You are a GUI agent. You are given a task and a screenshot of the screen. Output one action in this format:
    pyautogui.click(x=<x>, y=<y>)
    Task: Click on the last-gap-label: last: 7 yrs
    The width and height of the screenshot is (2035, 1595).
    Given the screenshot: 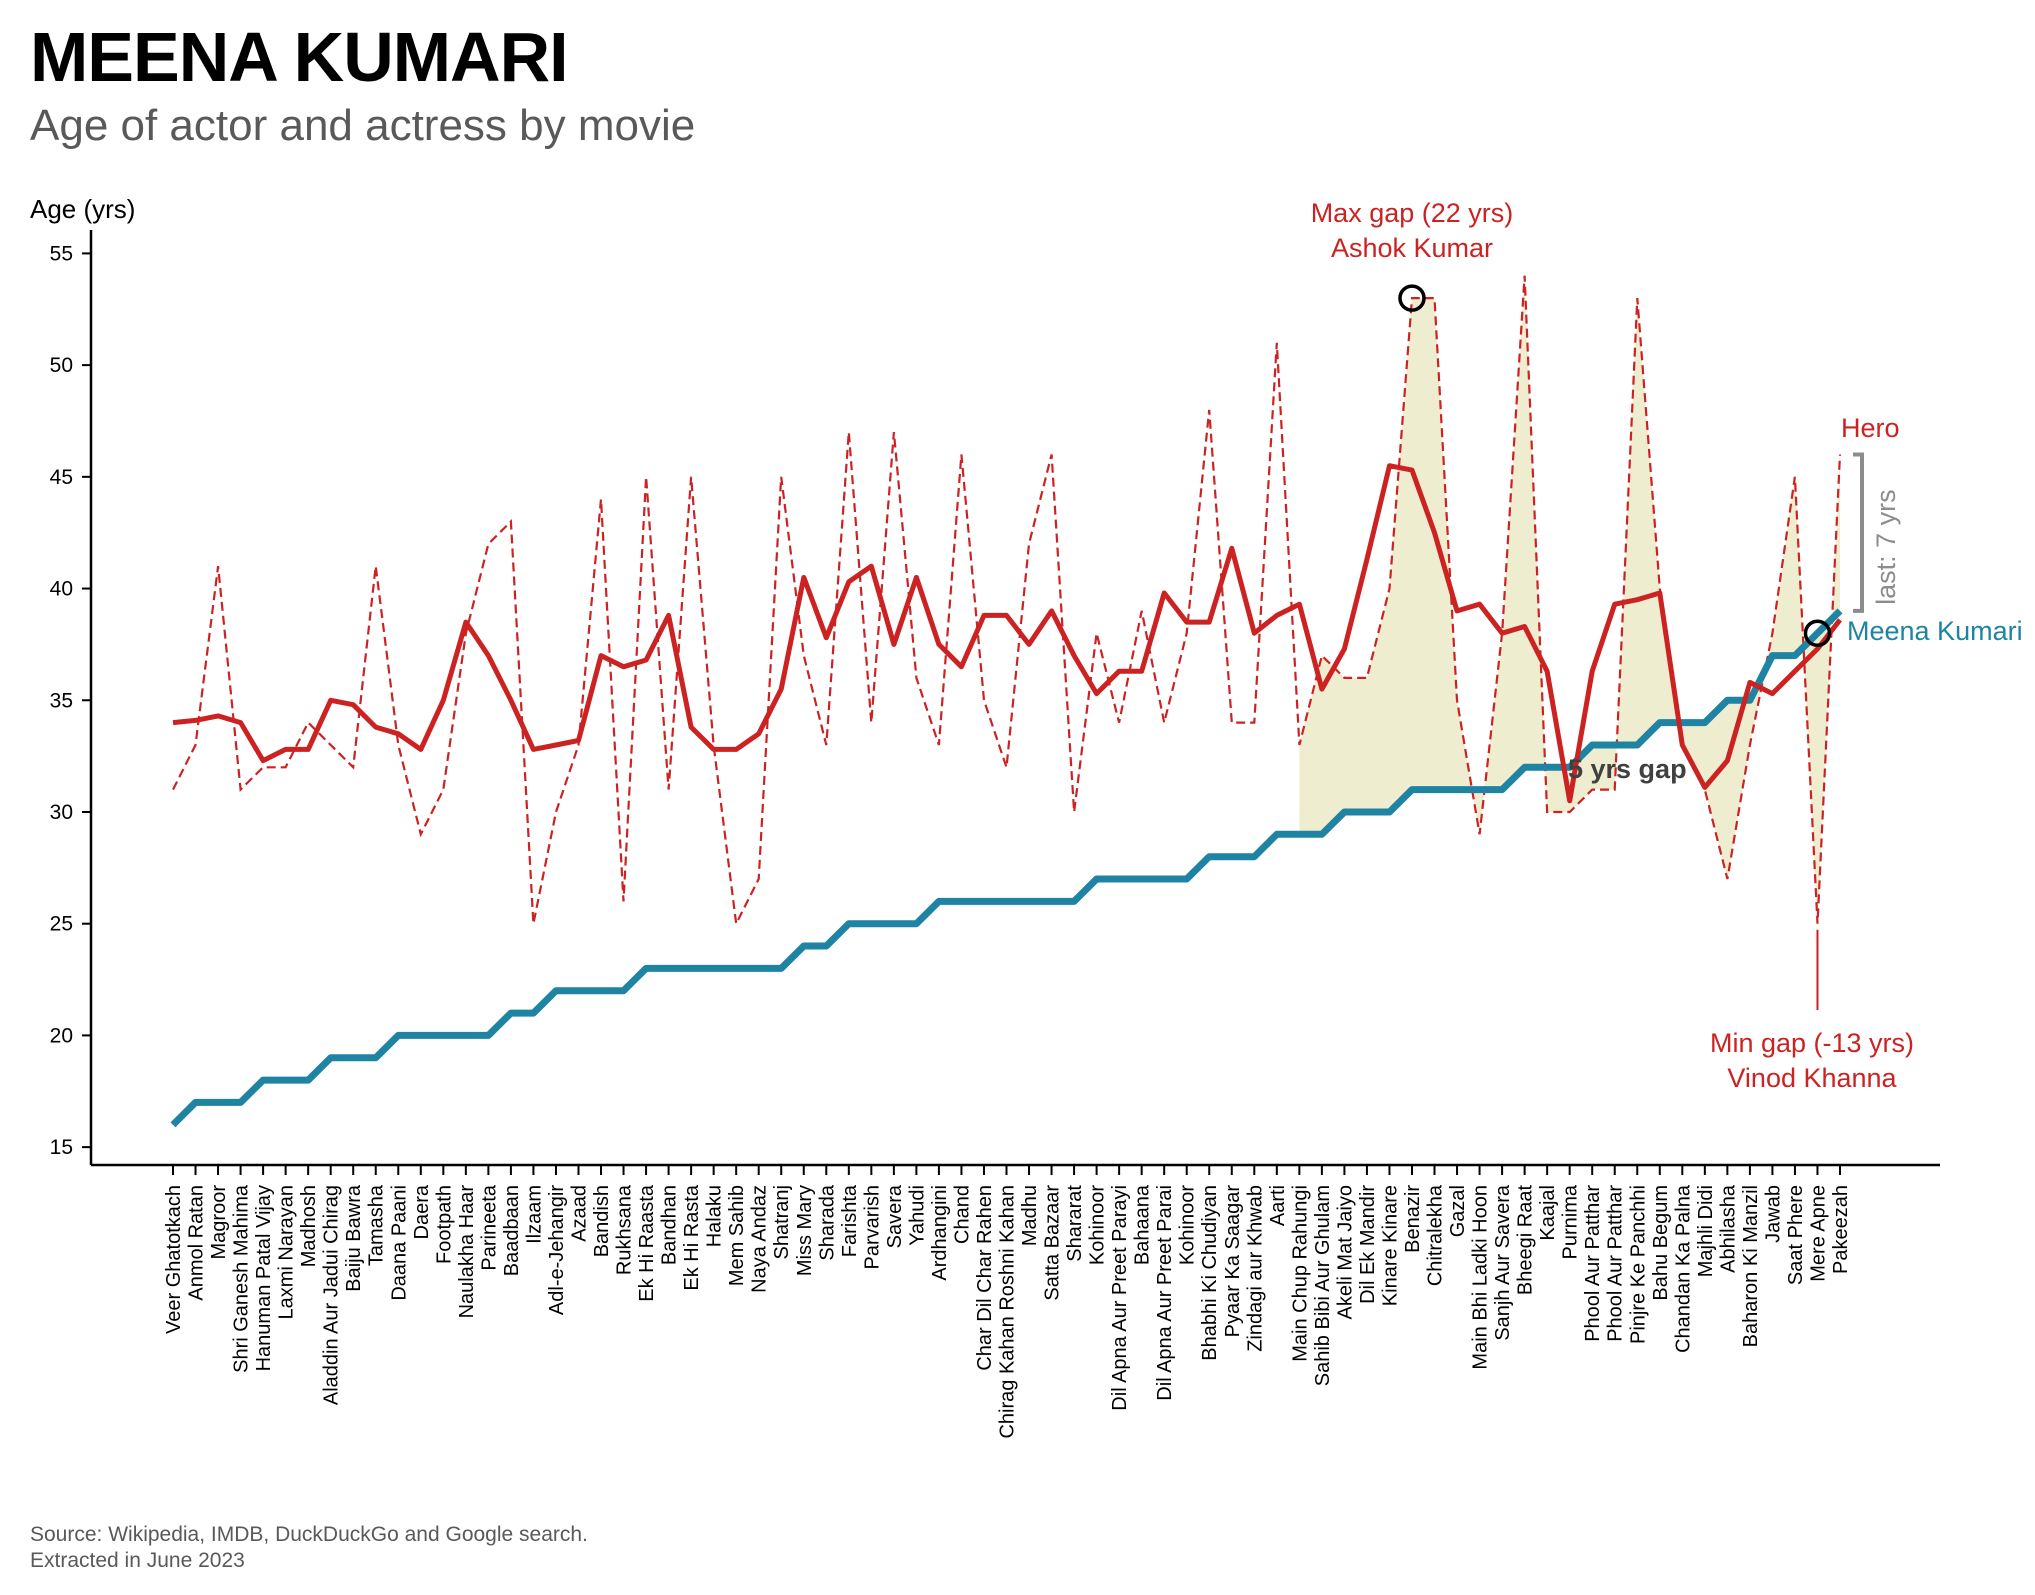 What is the action you would take?
    pyautogui.click(x=1886, y=547)
    